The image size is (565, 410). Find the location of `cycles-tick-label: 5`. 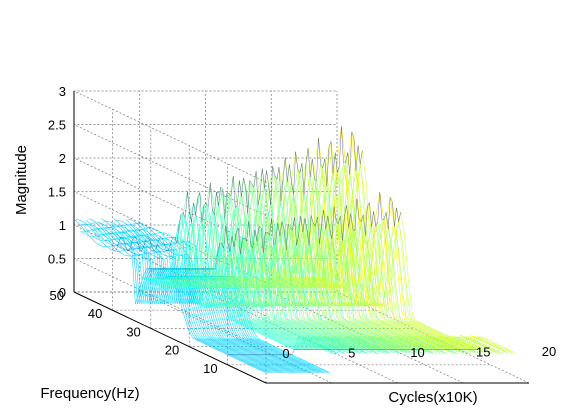

cycles-tick-label: 5 is located at coordinates (351, 353).